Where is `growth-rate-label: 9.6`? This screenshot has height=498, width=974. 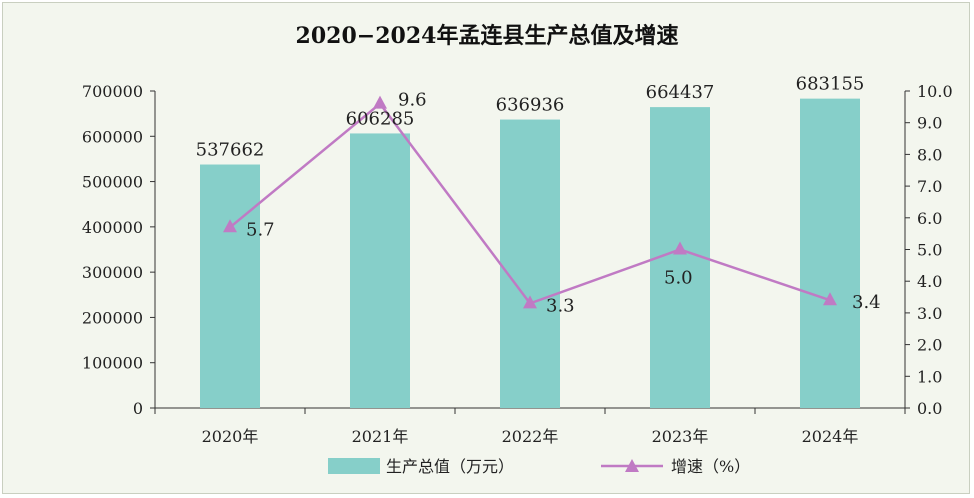
growth-rate-label: 9.6 is located at coordinates (412, 100).